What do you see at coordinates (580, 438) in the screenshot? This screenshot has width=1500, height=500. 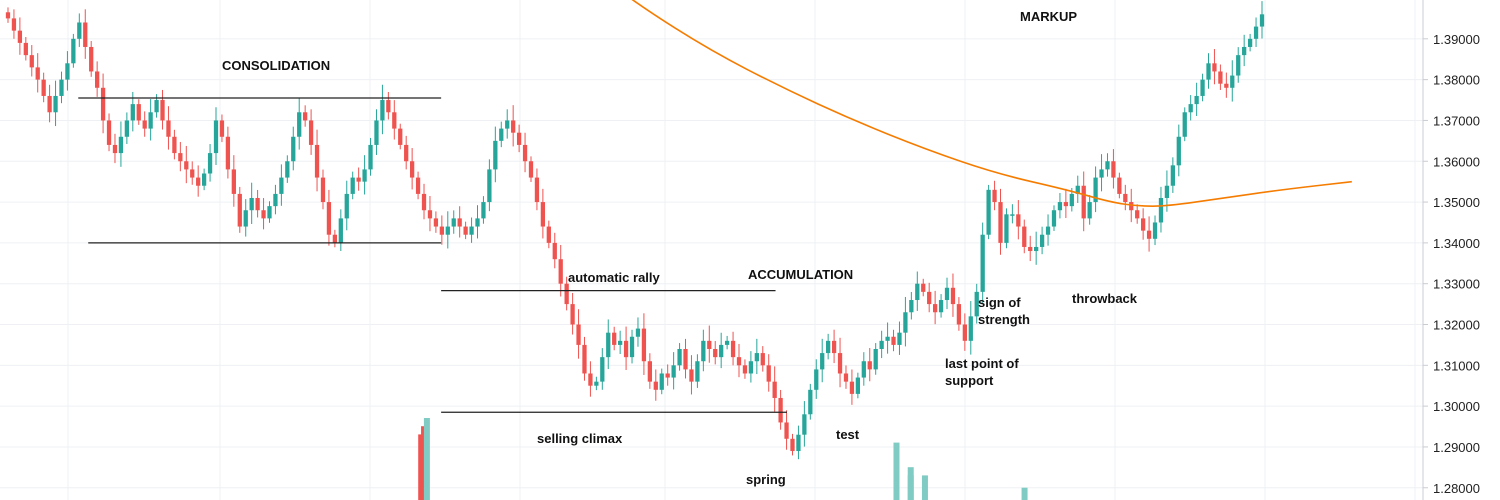 I see `annotation-selling-climax: selling climax` at bounding box center [580, 438].